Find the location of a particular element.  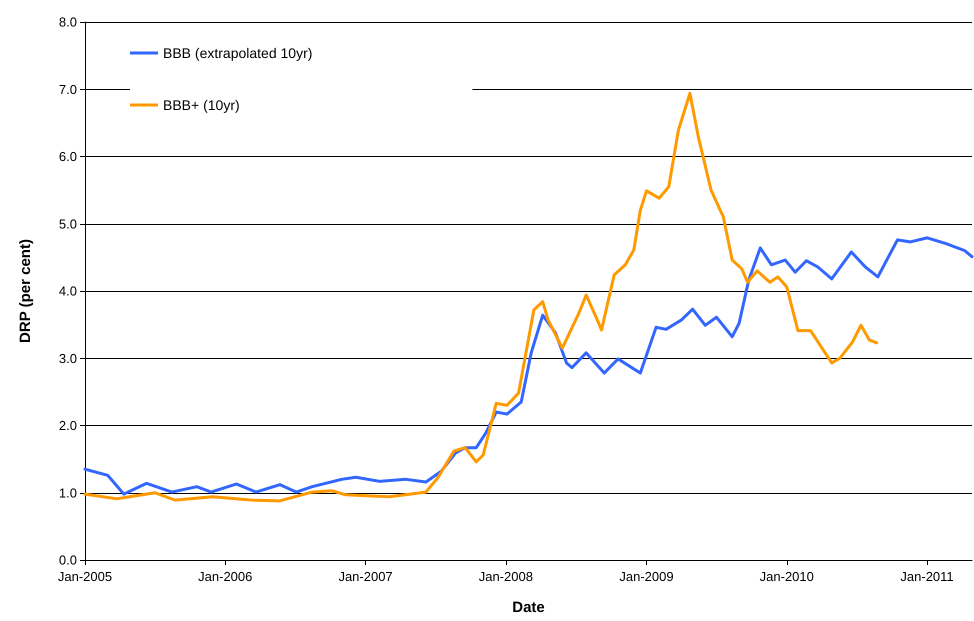

x-tick-label: Jan-2005 is located at coordinates (85, 576).